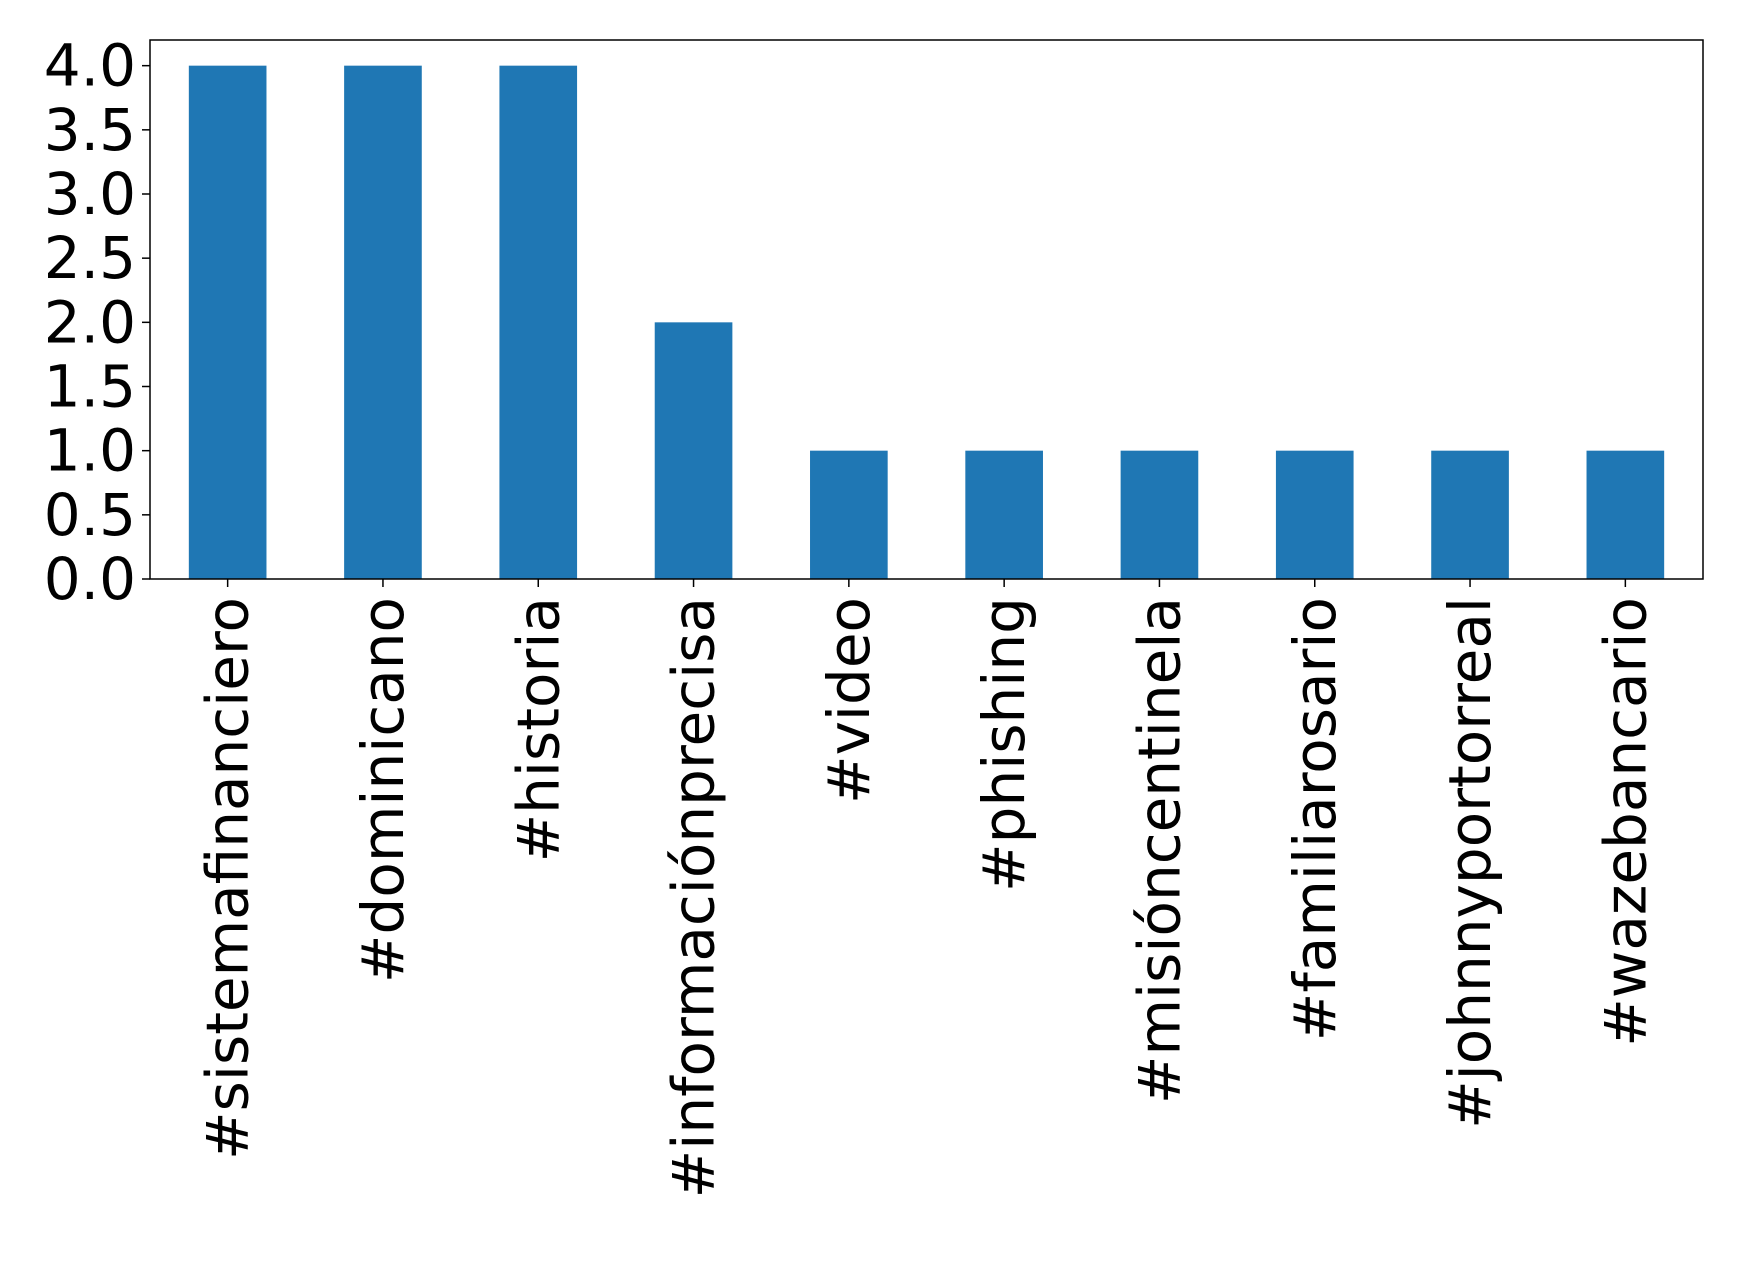  What do you see at coordinates (694, 897) in the screenshot?
I see `x-tick-label: #informaciónprecisa` at bounding box center [694, 897].